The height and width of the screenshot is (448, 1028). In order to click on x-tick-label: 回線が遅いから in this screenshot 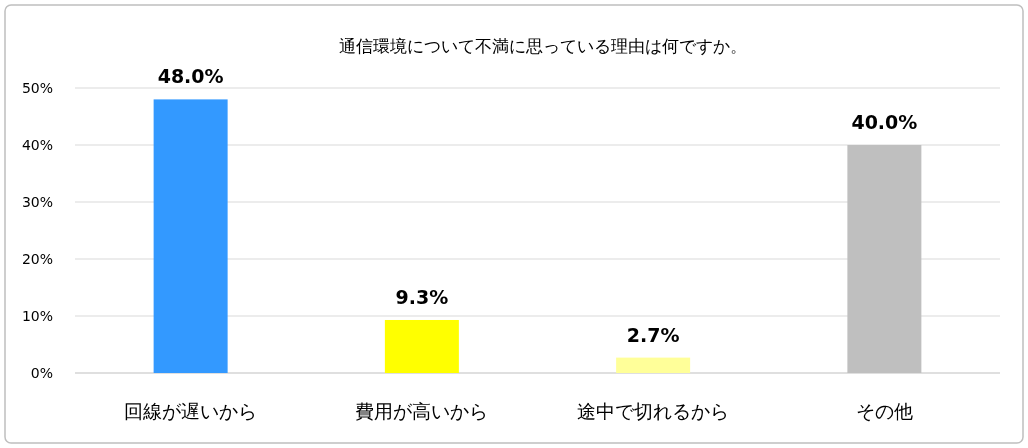, I will do `click(191, 411)`.